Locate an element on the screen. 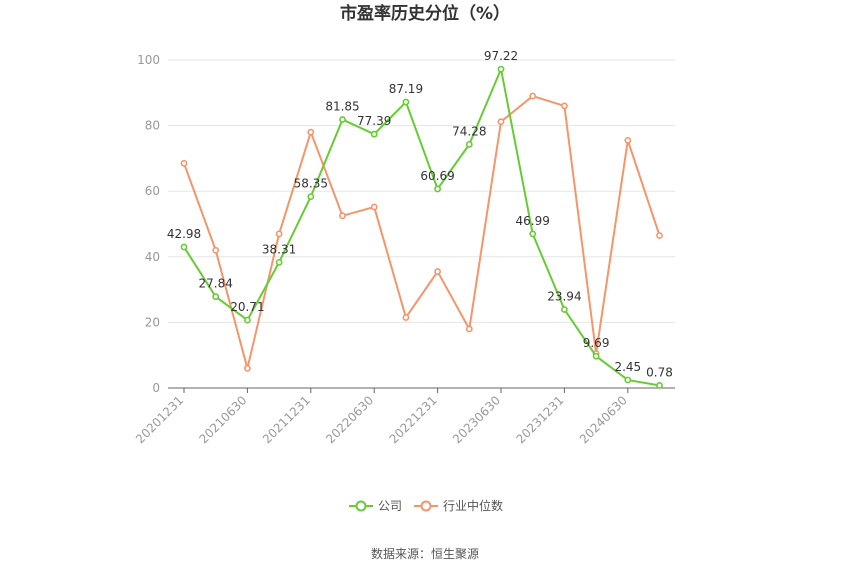 The height and width of the screenshot is (575, 850). legend-item-company: 公司 is located at coordinates (375, 506).